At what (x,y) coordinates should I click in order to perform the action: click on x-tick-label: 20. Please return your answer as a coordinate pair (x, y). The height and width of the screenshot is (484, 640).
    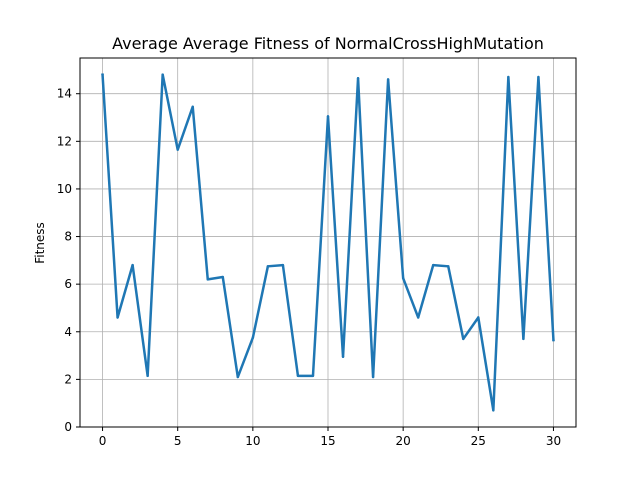
    Looking at the image, I should click on (403, 441).